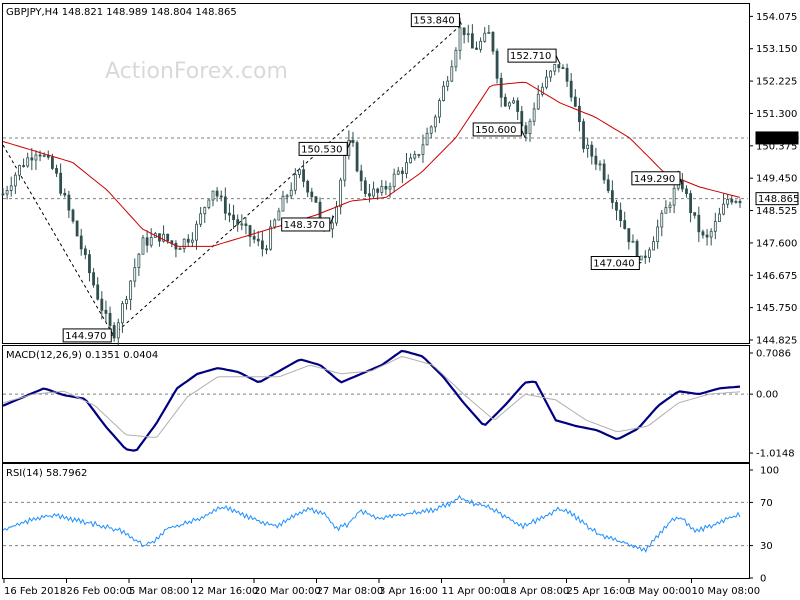  Describe the element at coordinates (776, 49) in the screenshot. I see `price-axis-label: 153.150` at that location.